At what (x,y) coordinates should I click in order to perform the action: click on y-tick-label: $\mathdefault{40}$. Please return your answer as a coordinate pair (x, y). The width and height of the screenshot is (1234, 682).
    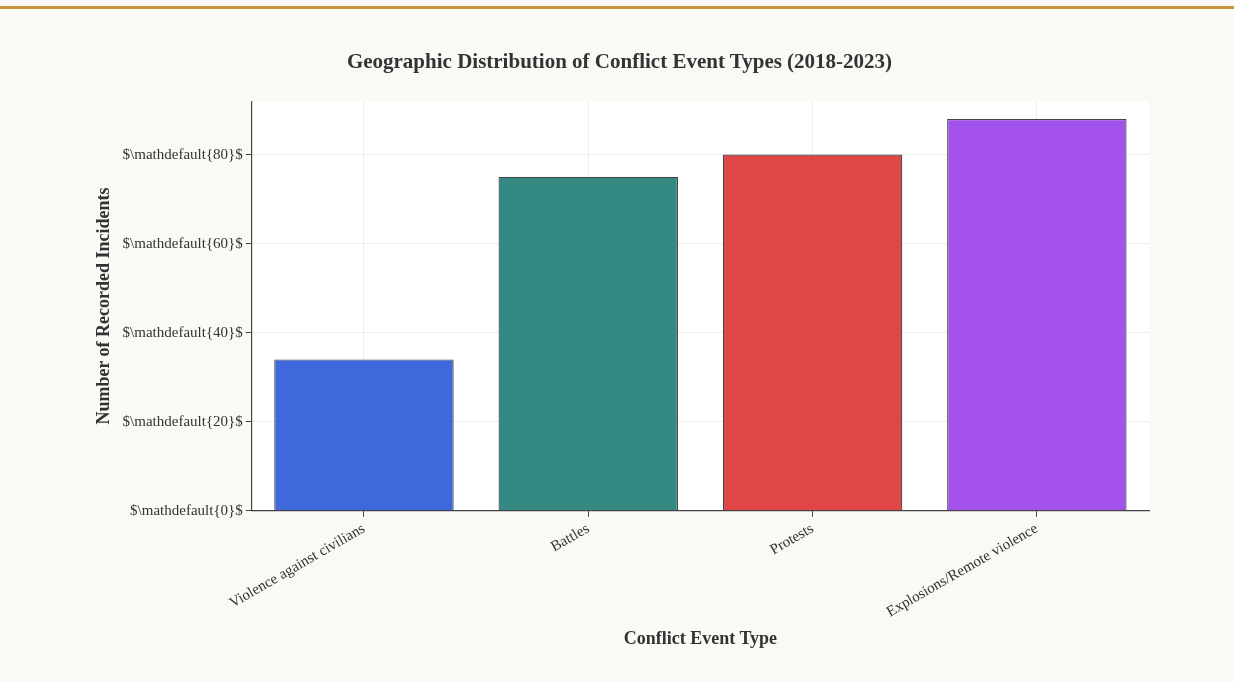
    Looking at the image, I should click on (183, 331).